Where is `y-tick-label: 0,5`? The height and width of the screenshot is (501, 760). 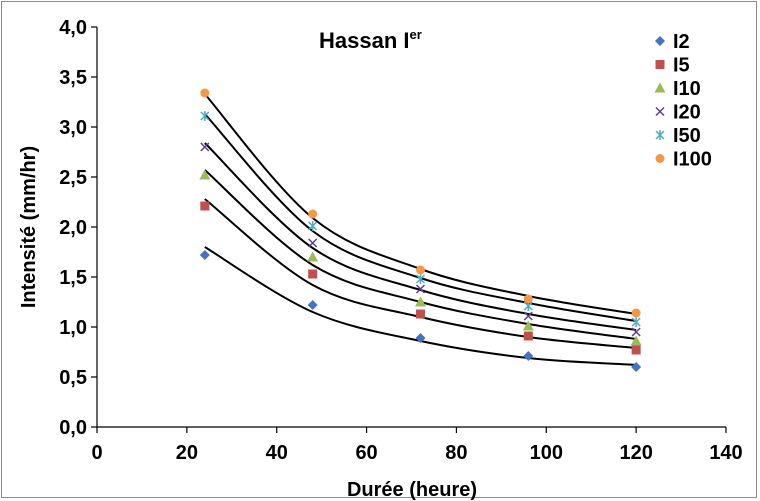
y-tick-label: 0,5 is located at coordinates (73, 378).